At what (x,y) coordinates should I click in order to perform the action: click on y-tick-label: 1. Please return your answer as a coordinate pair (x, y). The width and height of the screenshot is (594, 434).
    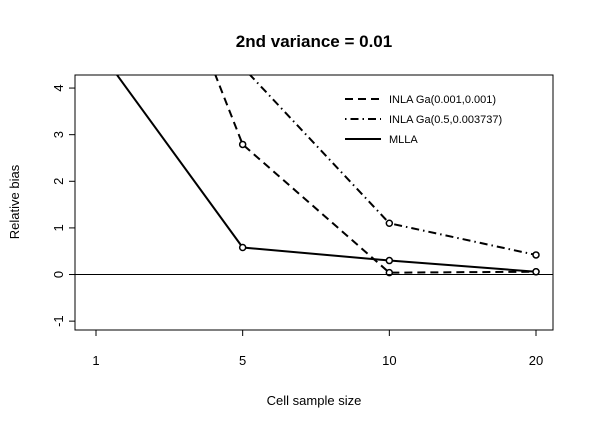
    Looking at the image, I should click on (58, 227).